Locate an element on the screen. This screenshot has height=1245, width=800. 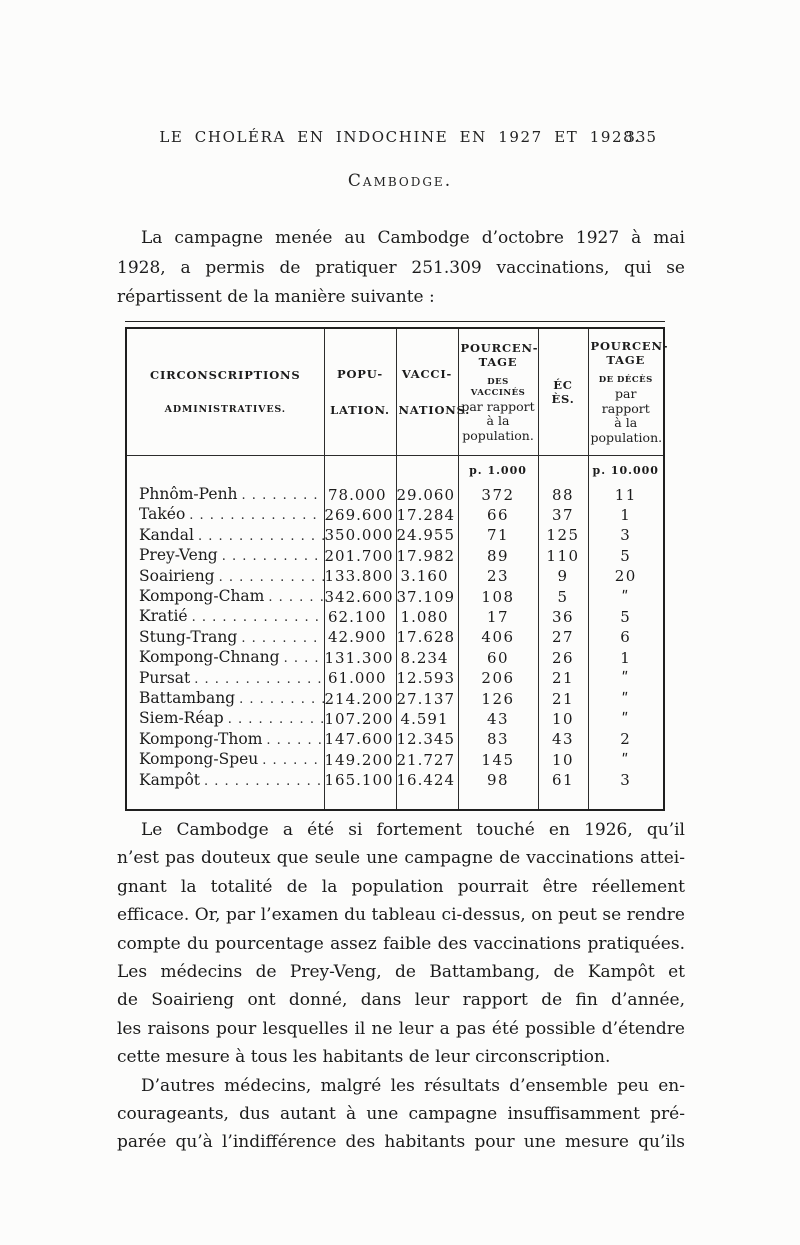
circonscription-name: Kampôt is located at coordinates (170, 779).